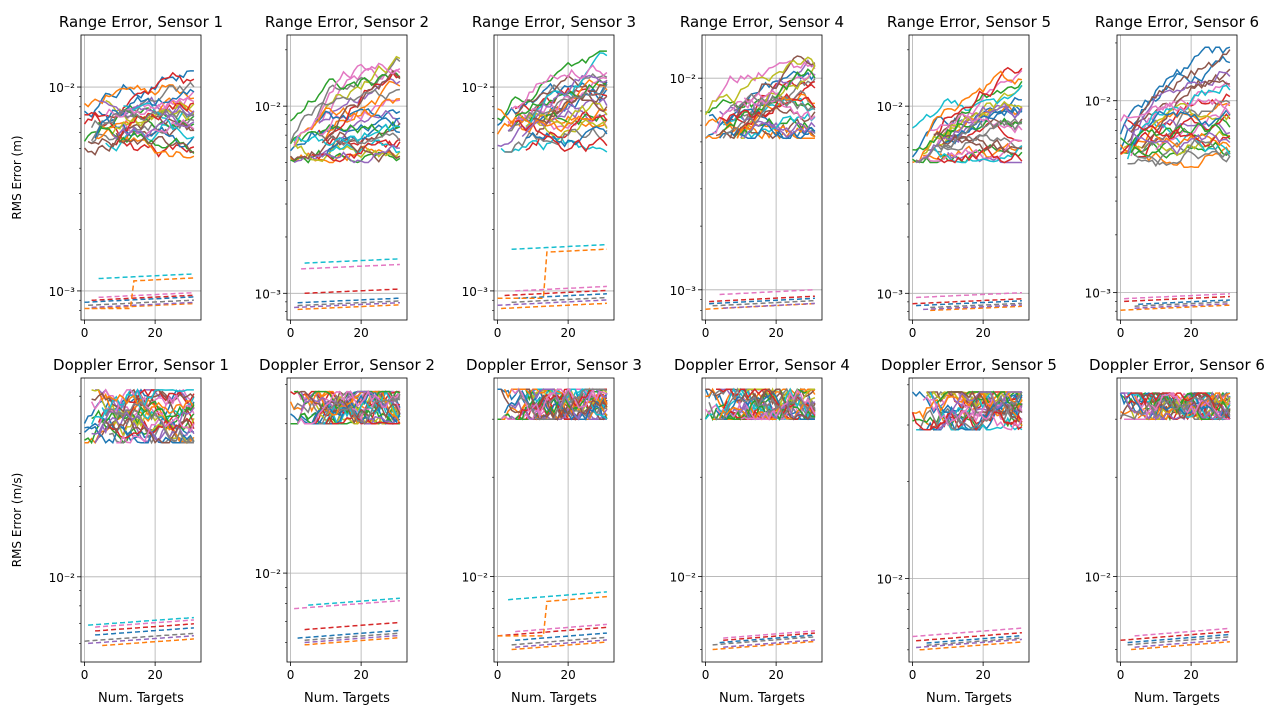 Image resolution: width=1280 pixels, height=720 pixels. I want to click on subplot-title: Range Error, Sensor 1, so click(141, 22).